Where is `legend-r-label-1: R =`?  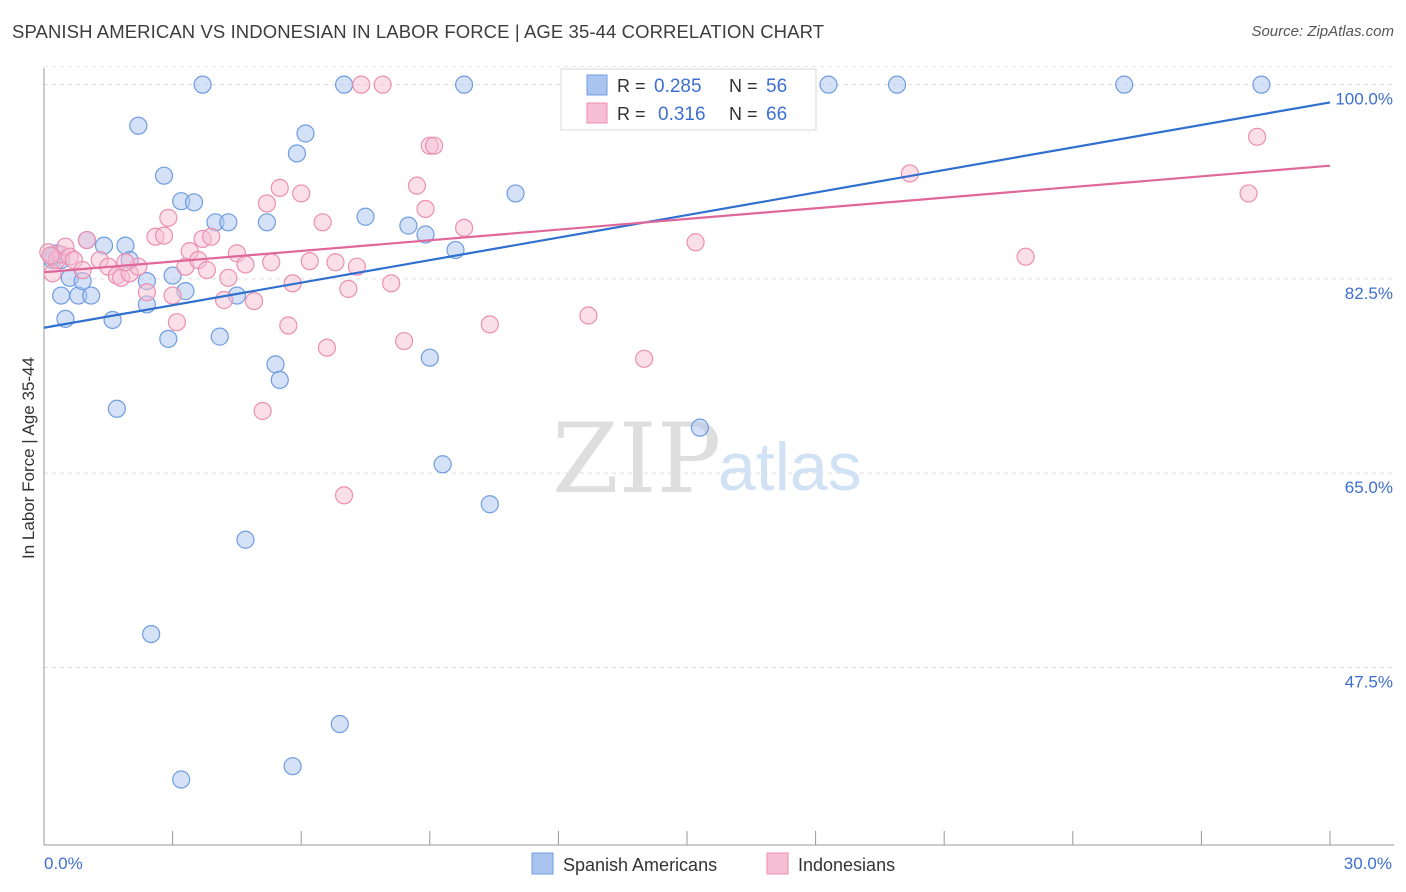
legend-r-label-1: R = is located at coordinates (631, 86).